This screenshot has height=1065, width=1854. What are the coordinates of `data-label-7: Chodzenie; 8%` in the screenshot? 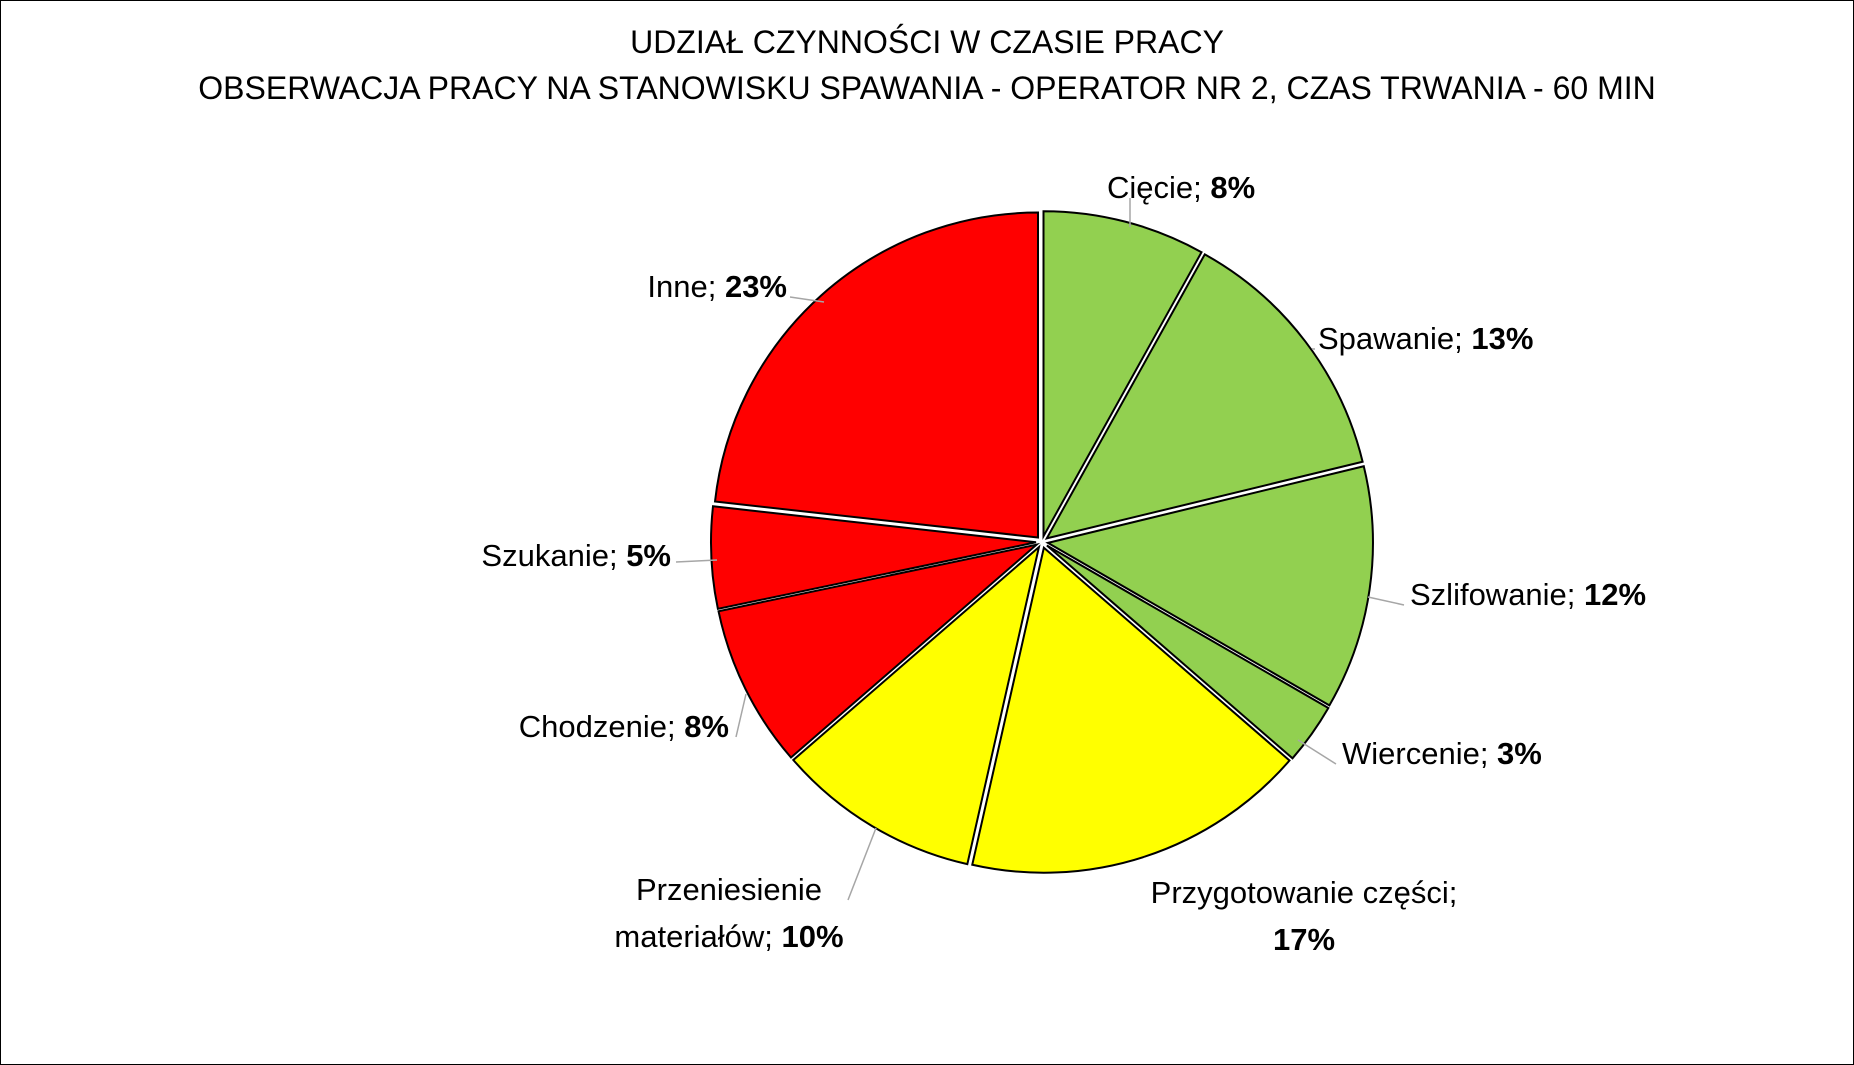 It's located at (624, 726).